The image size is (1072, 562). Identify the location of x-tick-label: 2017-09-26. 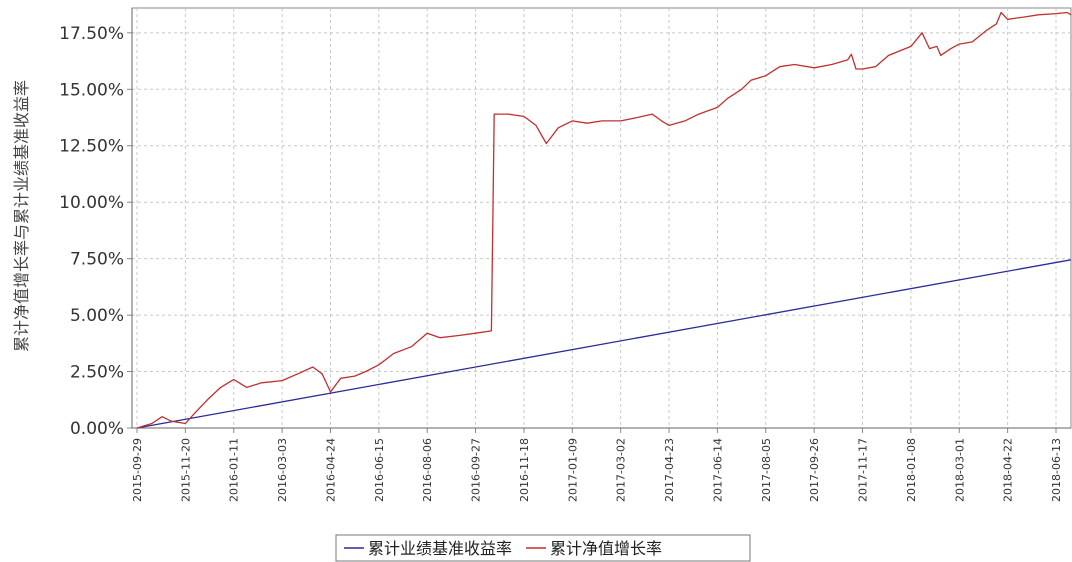
(814, 470).